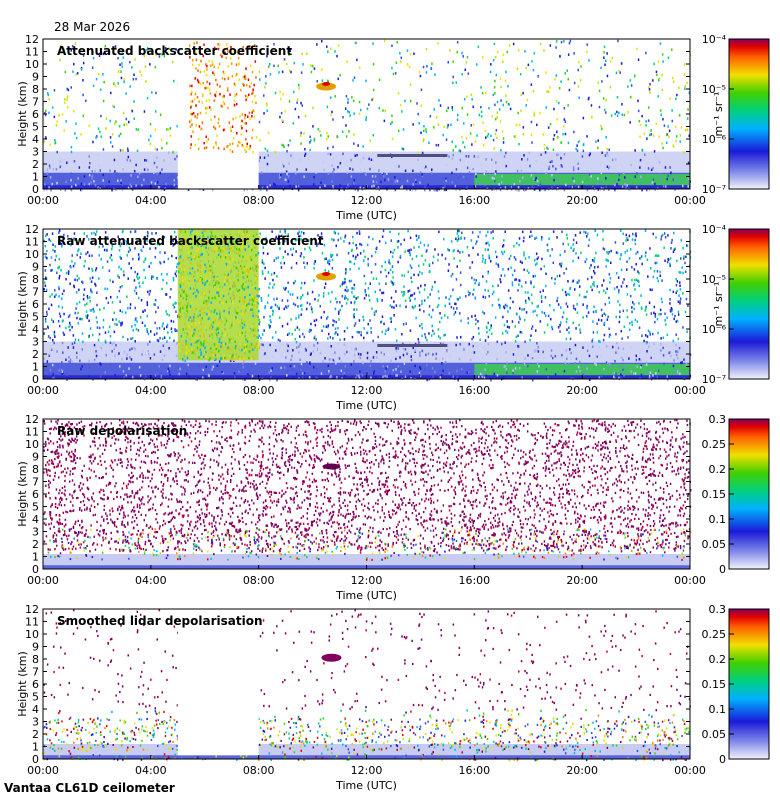 Image resolution: width=780 pixels, height=800 pixels. I want to click on x-tick-label: 00:00, so click(43, 390).